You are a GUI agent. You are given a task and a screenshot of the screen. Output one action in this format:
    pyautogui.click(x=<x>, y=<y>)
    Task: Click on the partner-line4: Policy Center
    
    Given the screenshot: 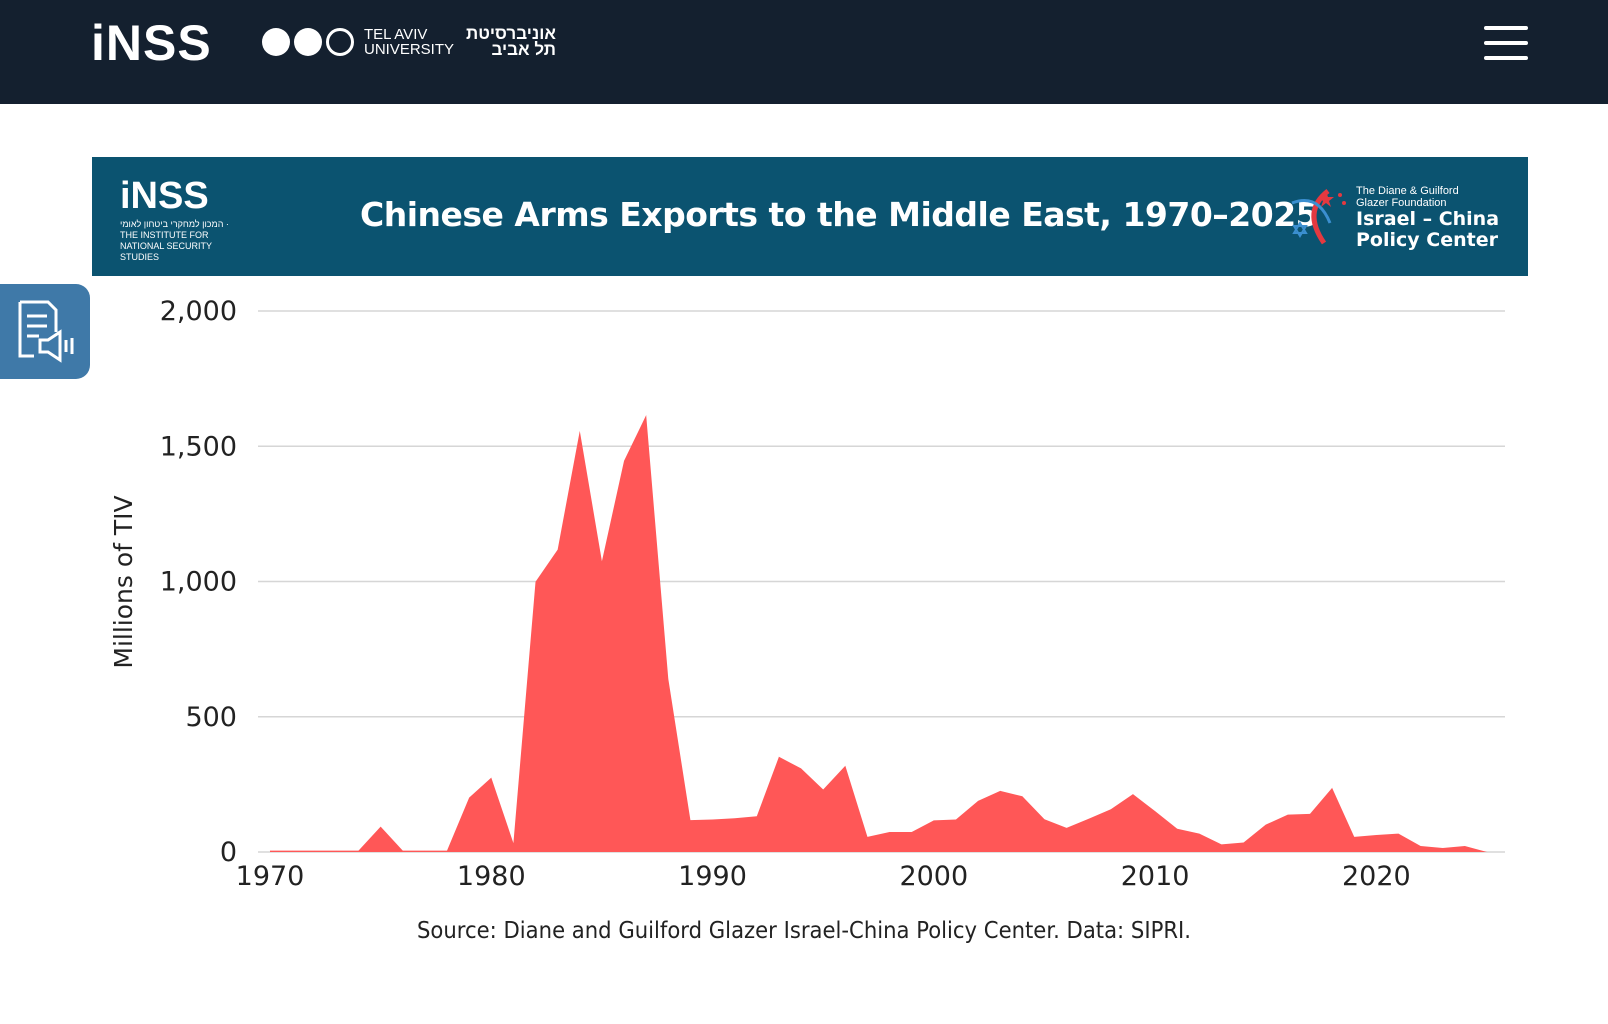 What is the action you would take?
    pyautogui.click(x=1427, y=240)
    